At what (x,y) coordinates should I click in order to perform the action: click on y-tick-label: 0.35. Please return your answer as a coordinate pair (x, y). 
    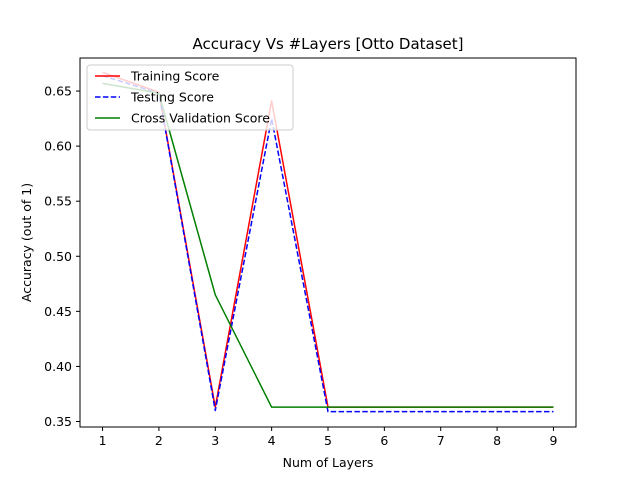
    Looking at the image, I should click on (58, 421).